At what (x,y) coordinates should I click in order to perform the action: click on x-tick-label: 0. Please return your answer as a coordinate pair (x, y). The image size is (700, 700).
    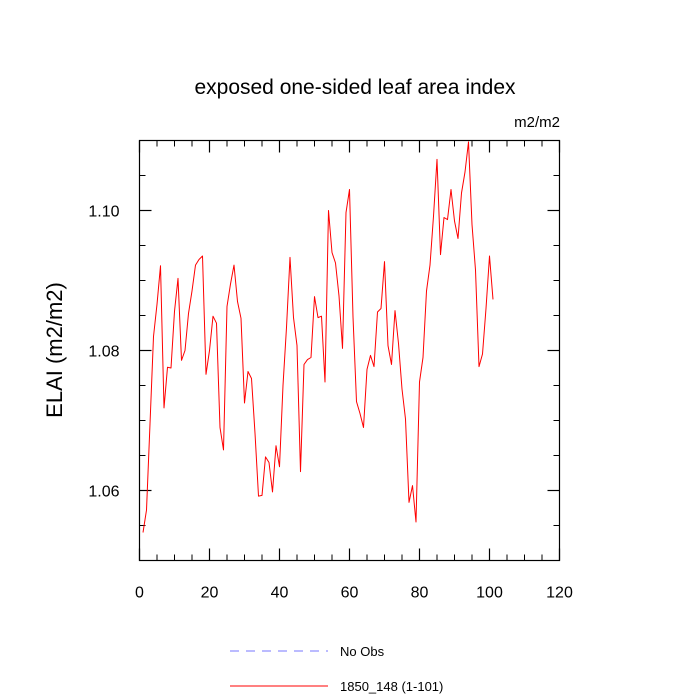
    Looking at the image, I should click on (139, 593).